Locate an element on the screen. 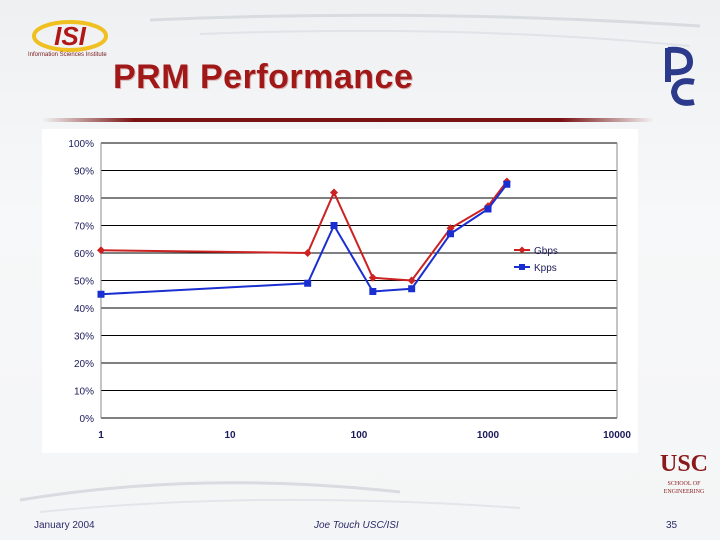  x-tick-label: 1 is located at coordinates (101, 435).